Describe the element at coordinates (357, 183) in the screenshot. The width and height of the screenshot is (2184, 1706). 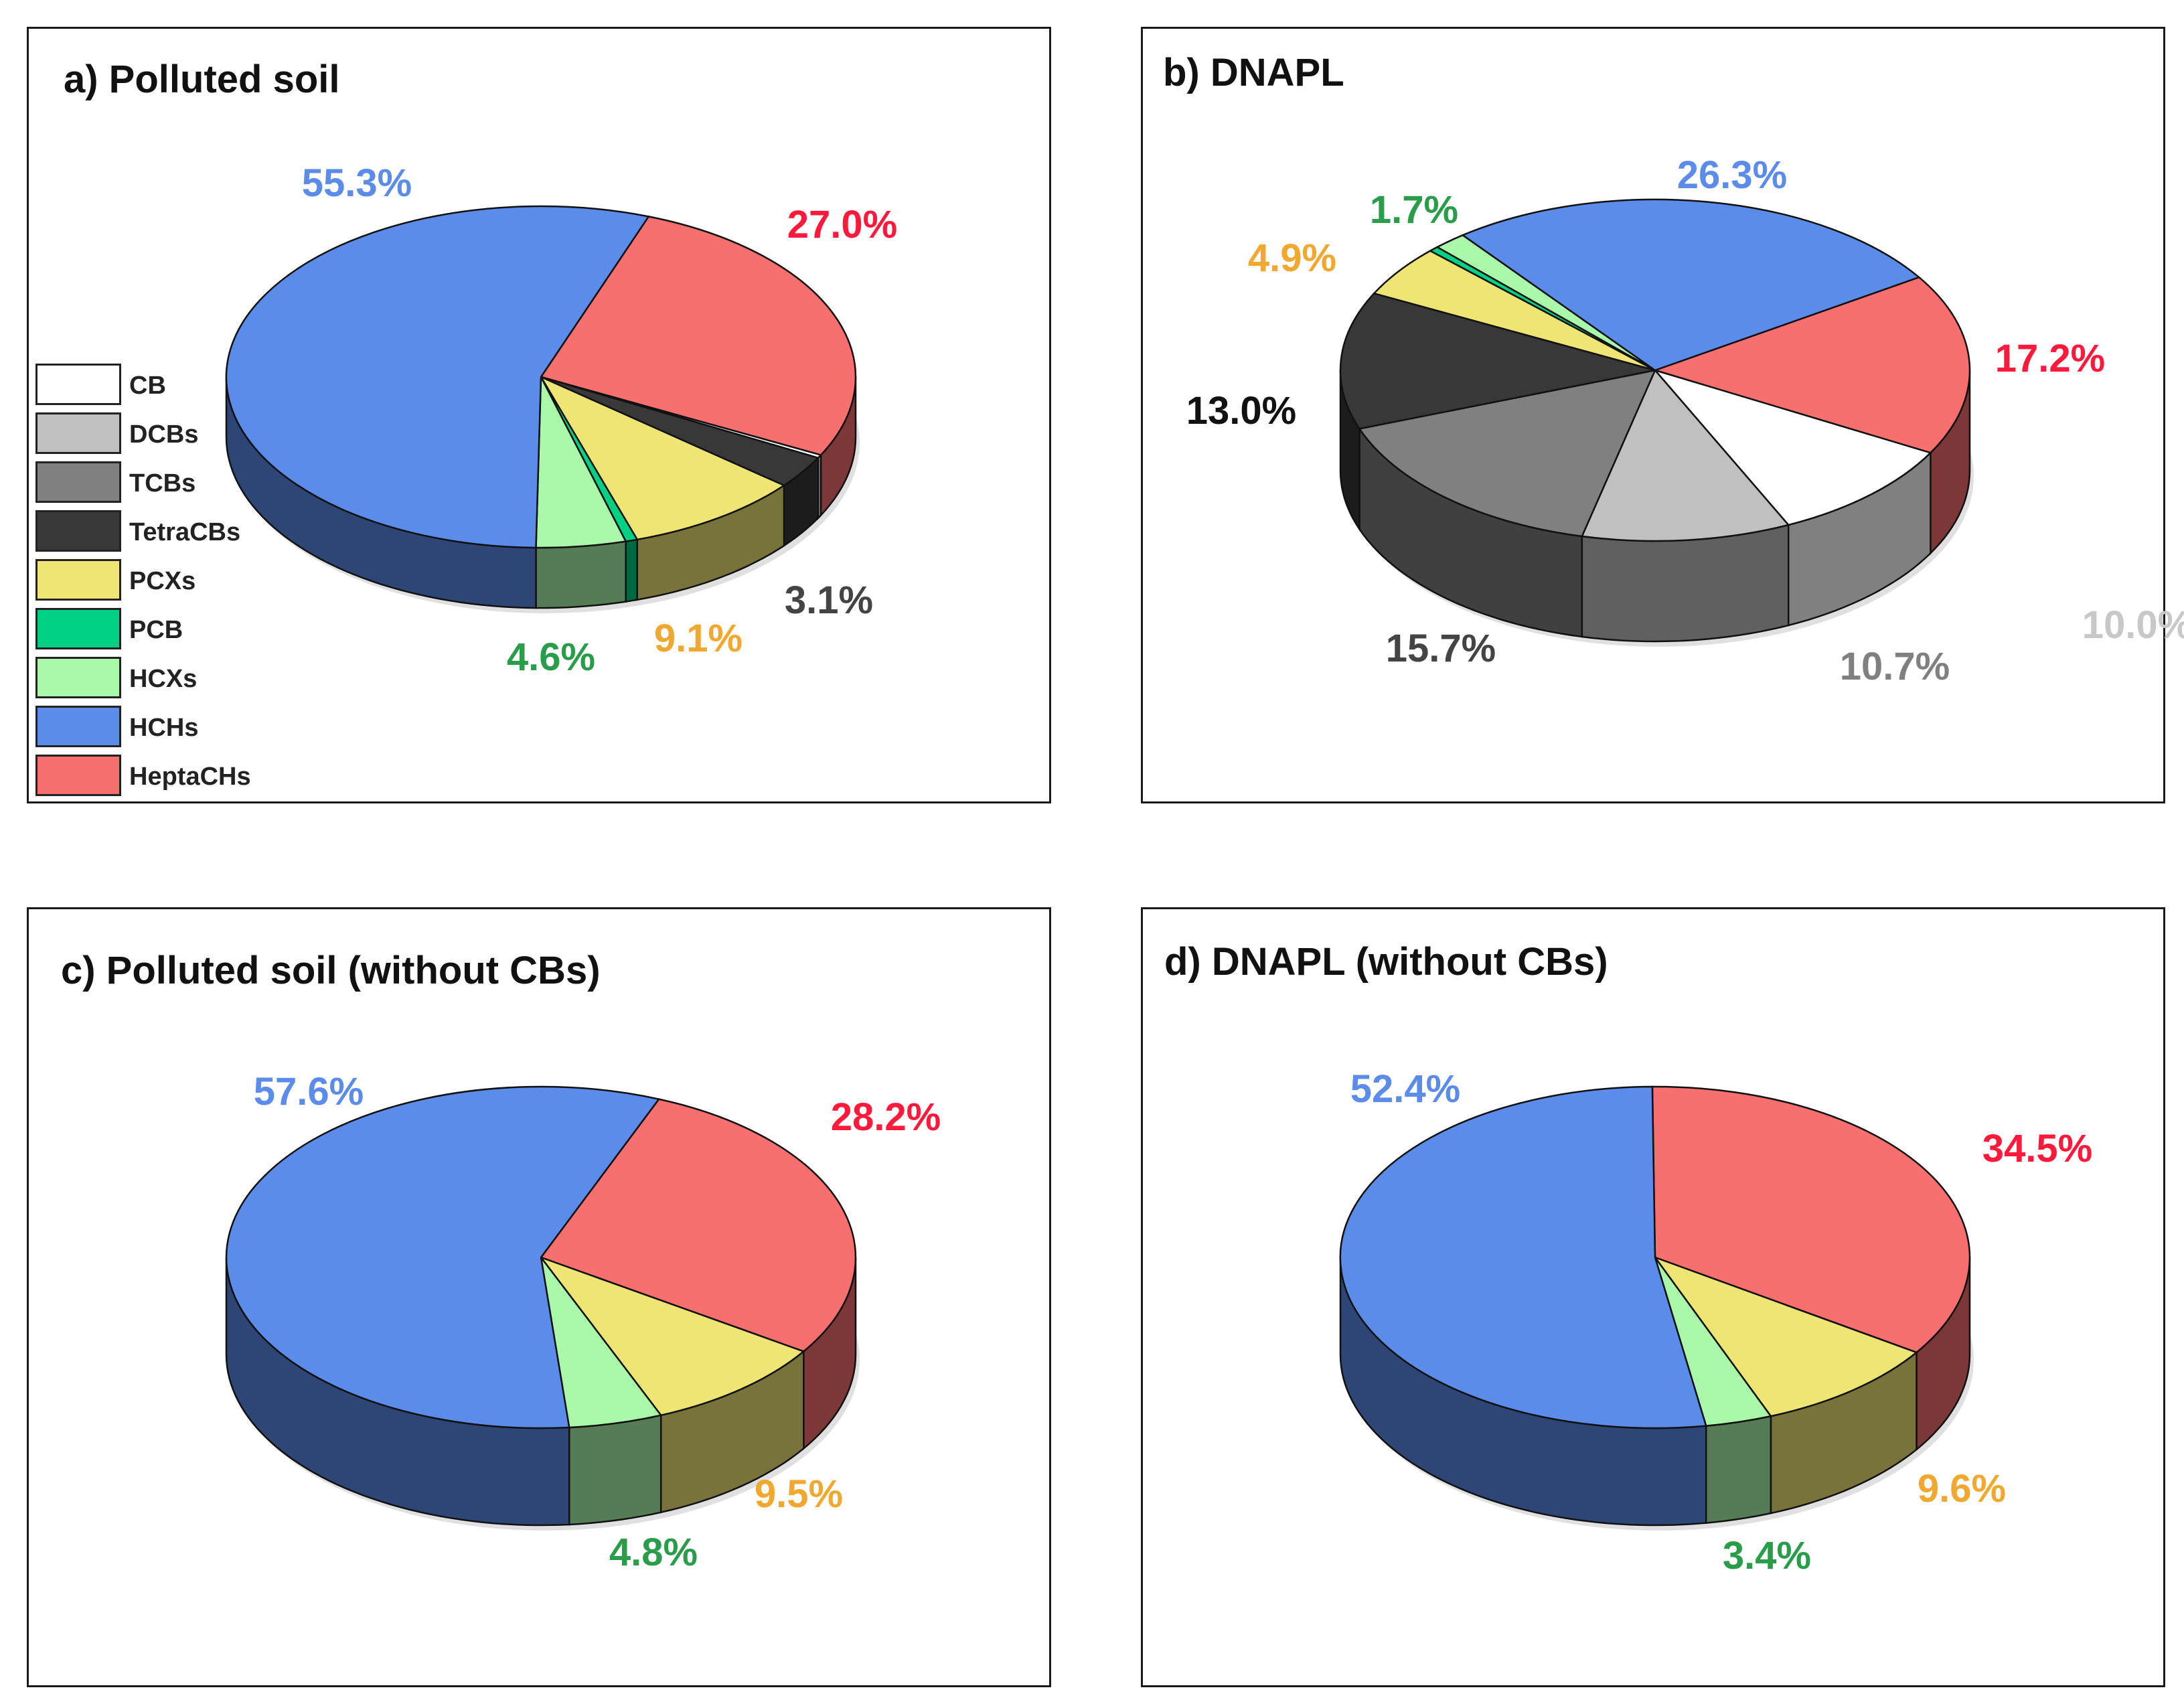
I see `data-label-hchs: 55.3%` at that location.